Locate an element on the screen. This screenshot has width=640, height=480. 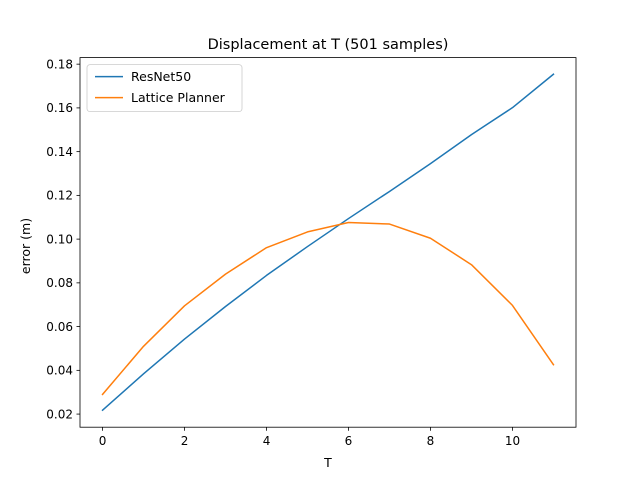
legend-label-0: ResNet50 is located at coordinates (161, 76).